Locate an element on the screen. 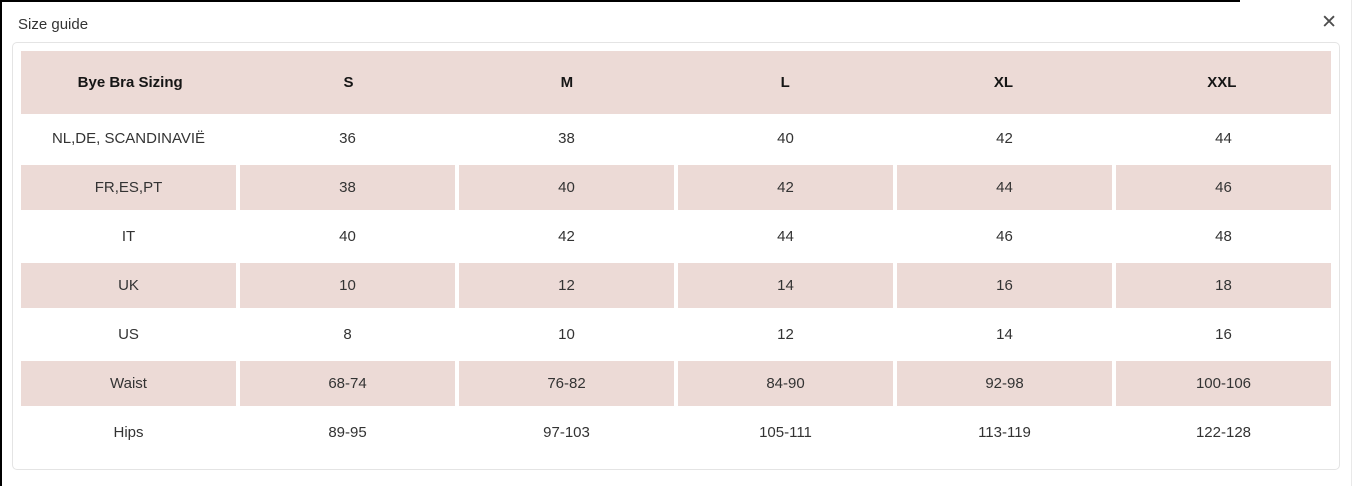  row-value-cell: 76-82 is located at coordinates (566, 383).